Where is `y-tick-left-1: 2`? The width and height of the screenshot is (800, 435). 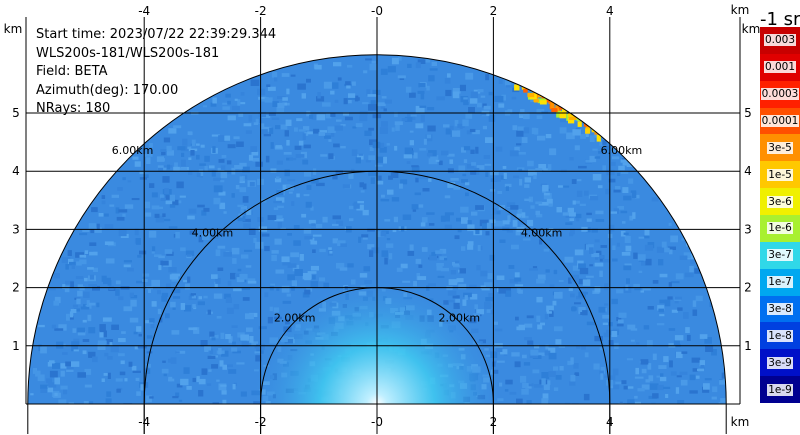 y-tick-left-1: 2 is located at coordinates (16, 288).